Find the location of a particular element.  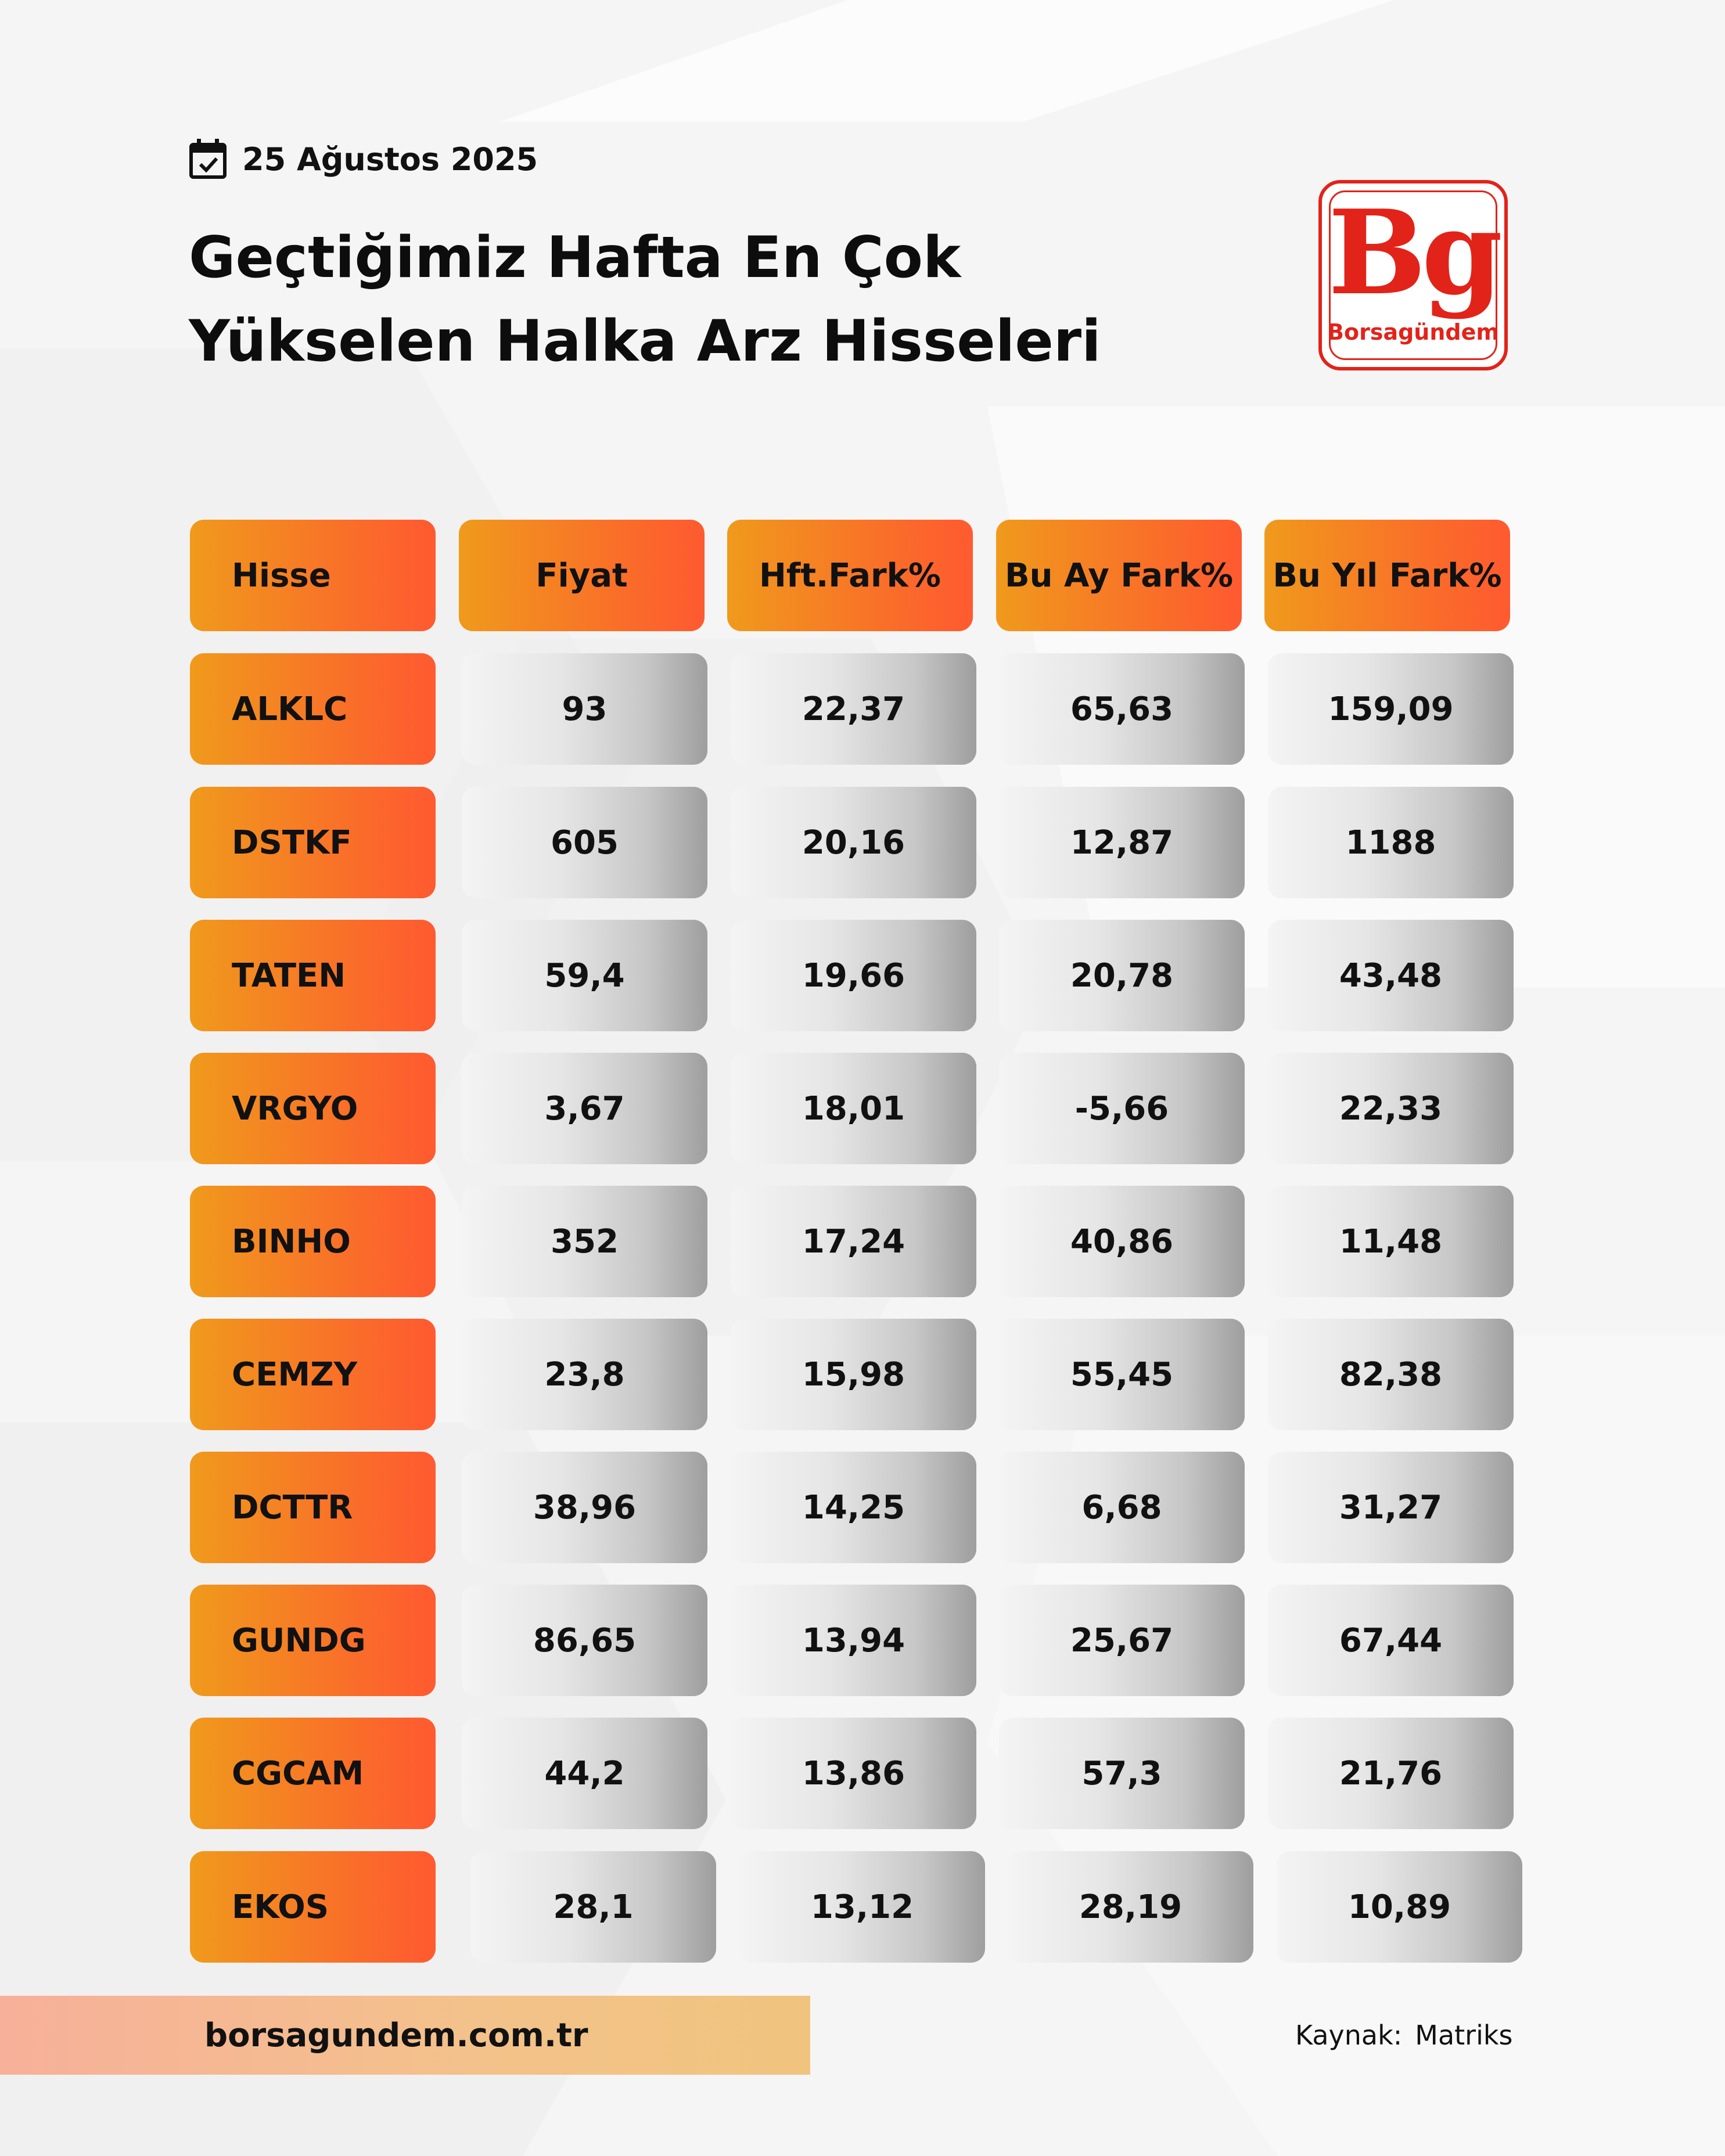

header-fiyat: Fiyat is located at coordinates (582, 575).